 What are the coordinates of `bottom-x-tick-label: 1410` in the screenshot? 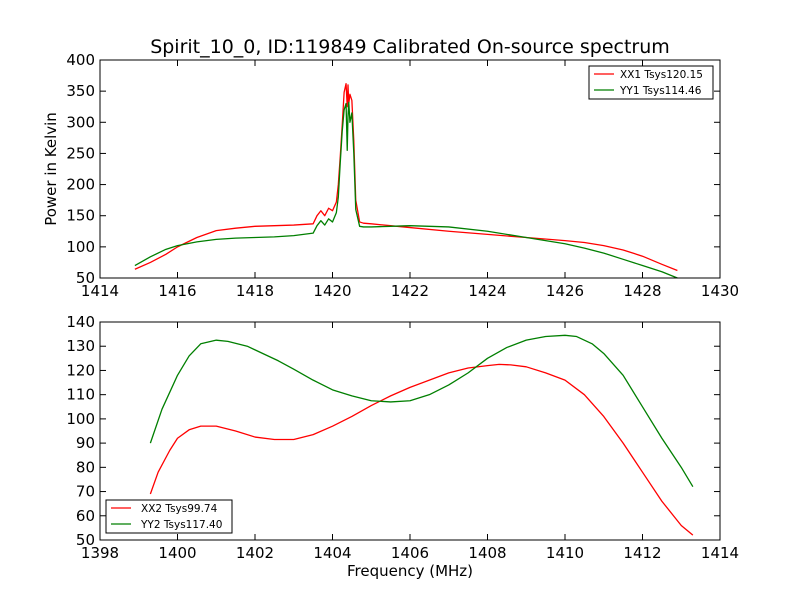 It's located at (565, 553).